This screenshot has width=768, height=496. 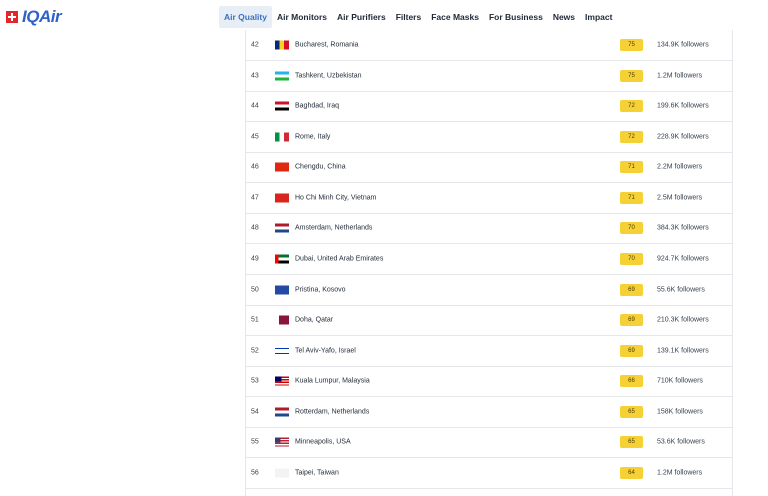 What do you see at coordinates (323, 442) in the screenshot?
I see `city-name: Minneapolis, USA` at bounding box center [323, 442].